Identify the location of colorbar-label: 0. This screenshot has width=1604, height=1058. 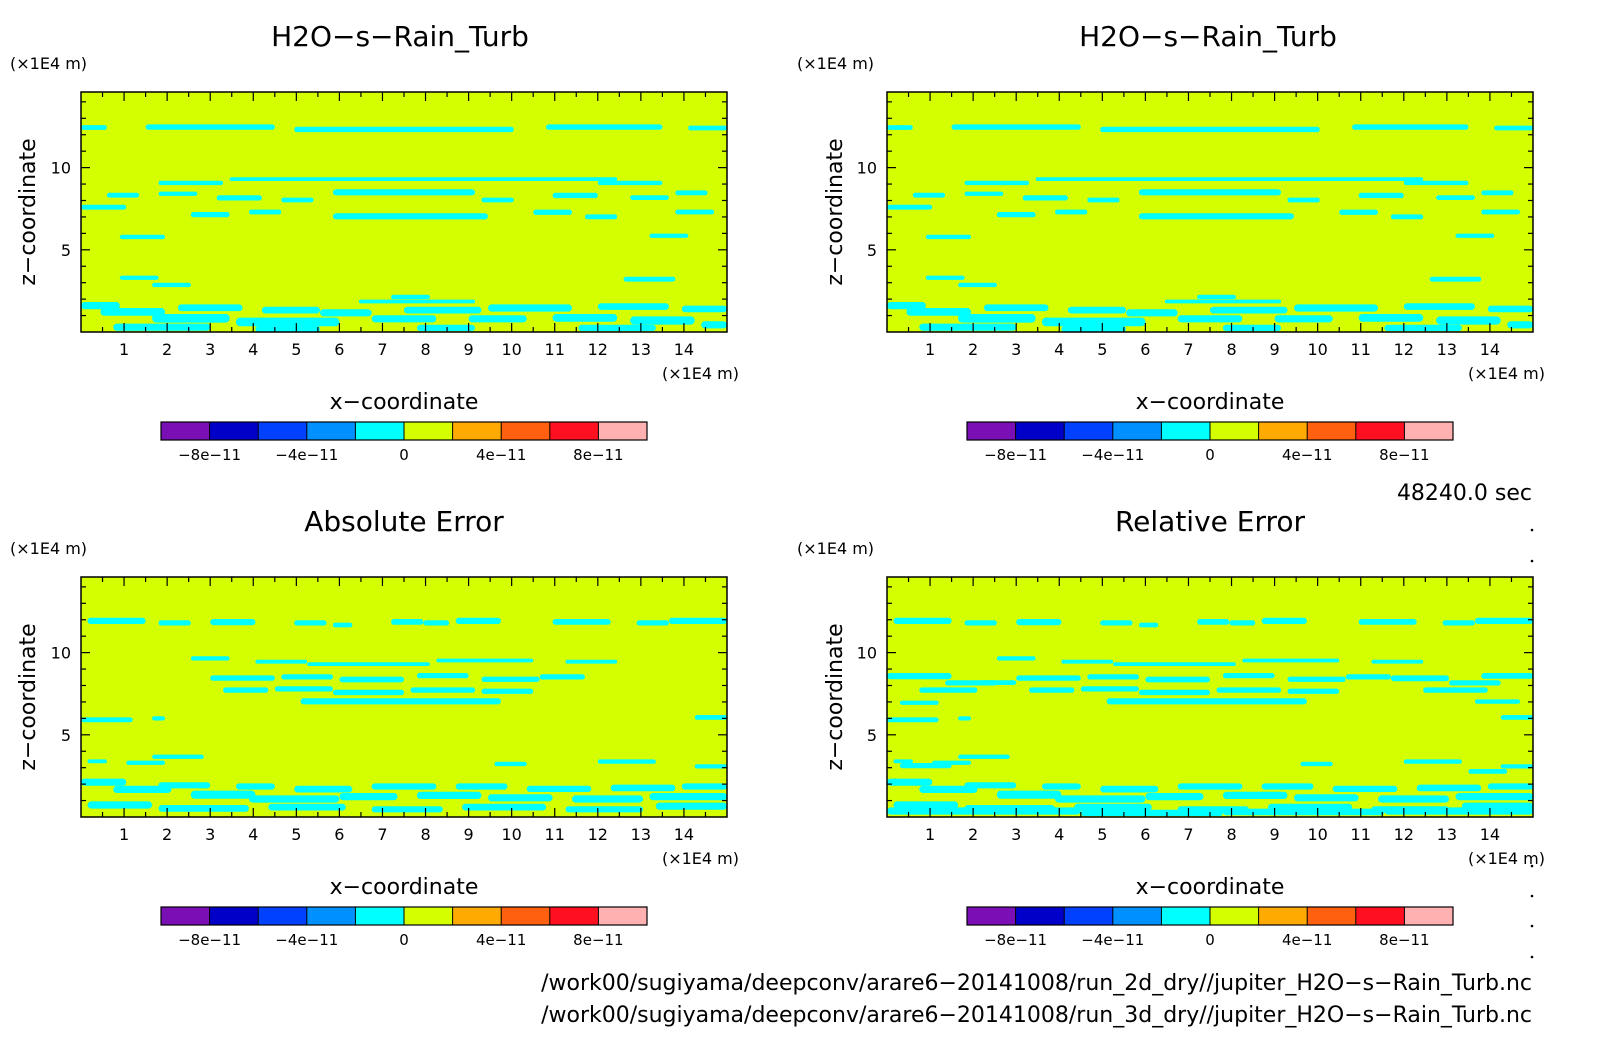
(1210, 940).